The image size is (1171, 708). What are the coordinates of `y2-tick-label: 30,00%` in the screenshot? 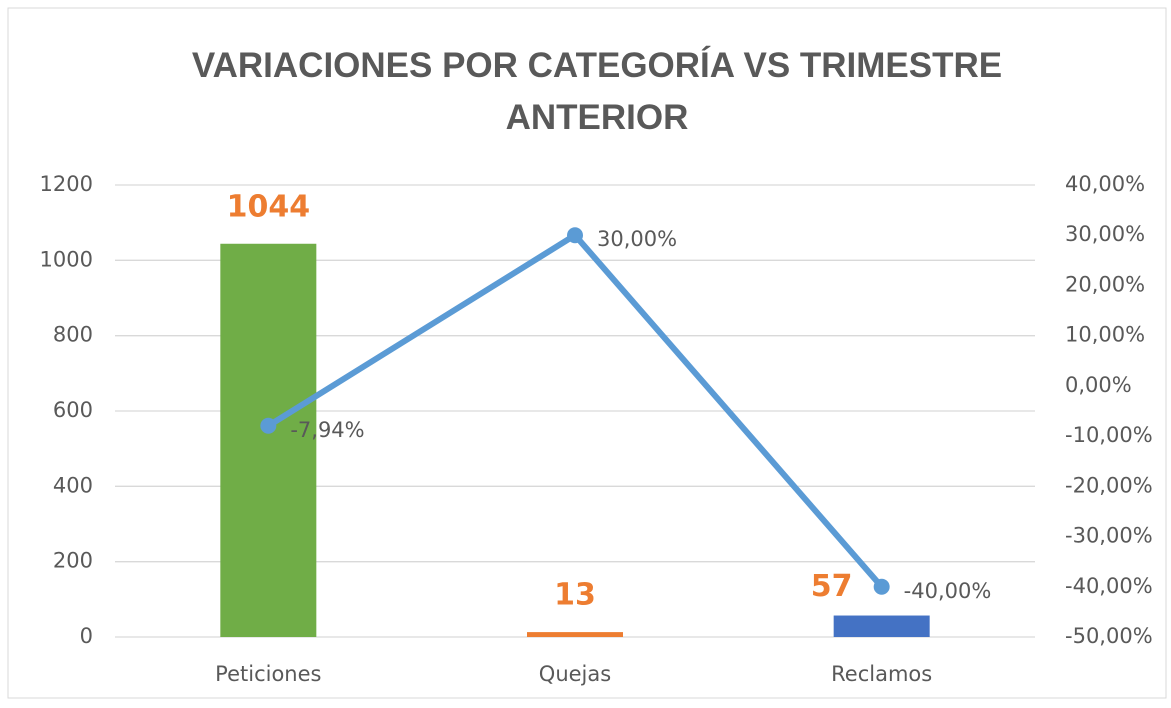 It's located at (1105, 234).